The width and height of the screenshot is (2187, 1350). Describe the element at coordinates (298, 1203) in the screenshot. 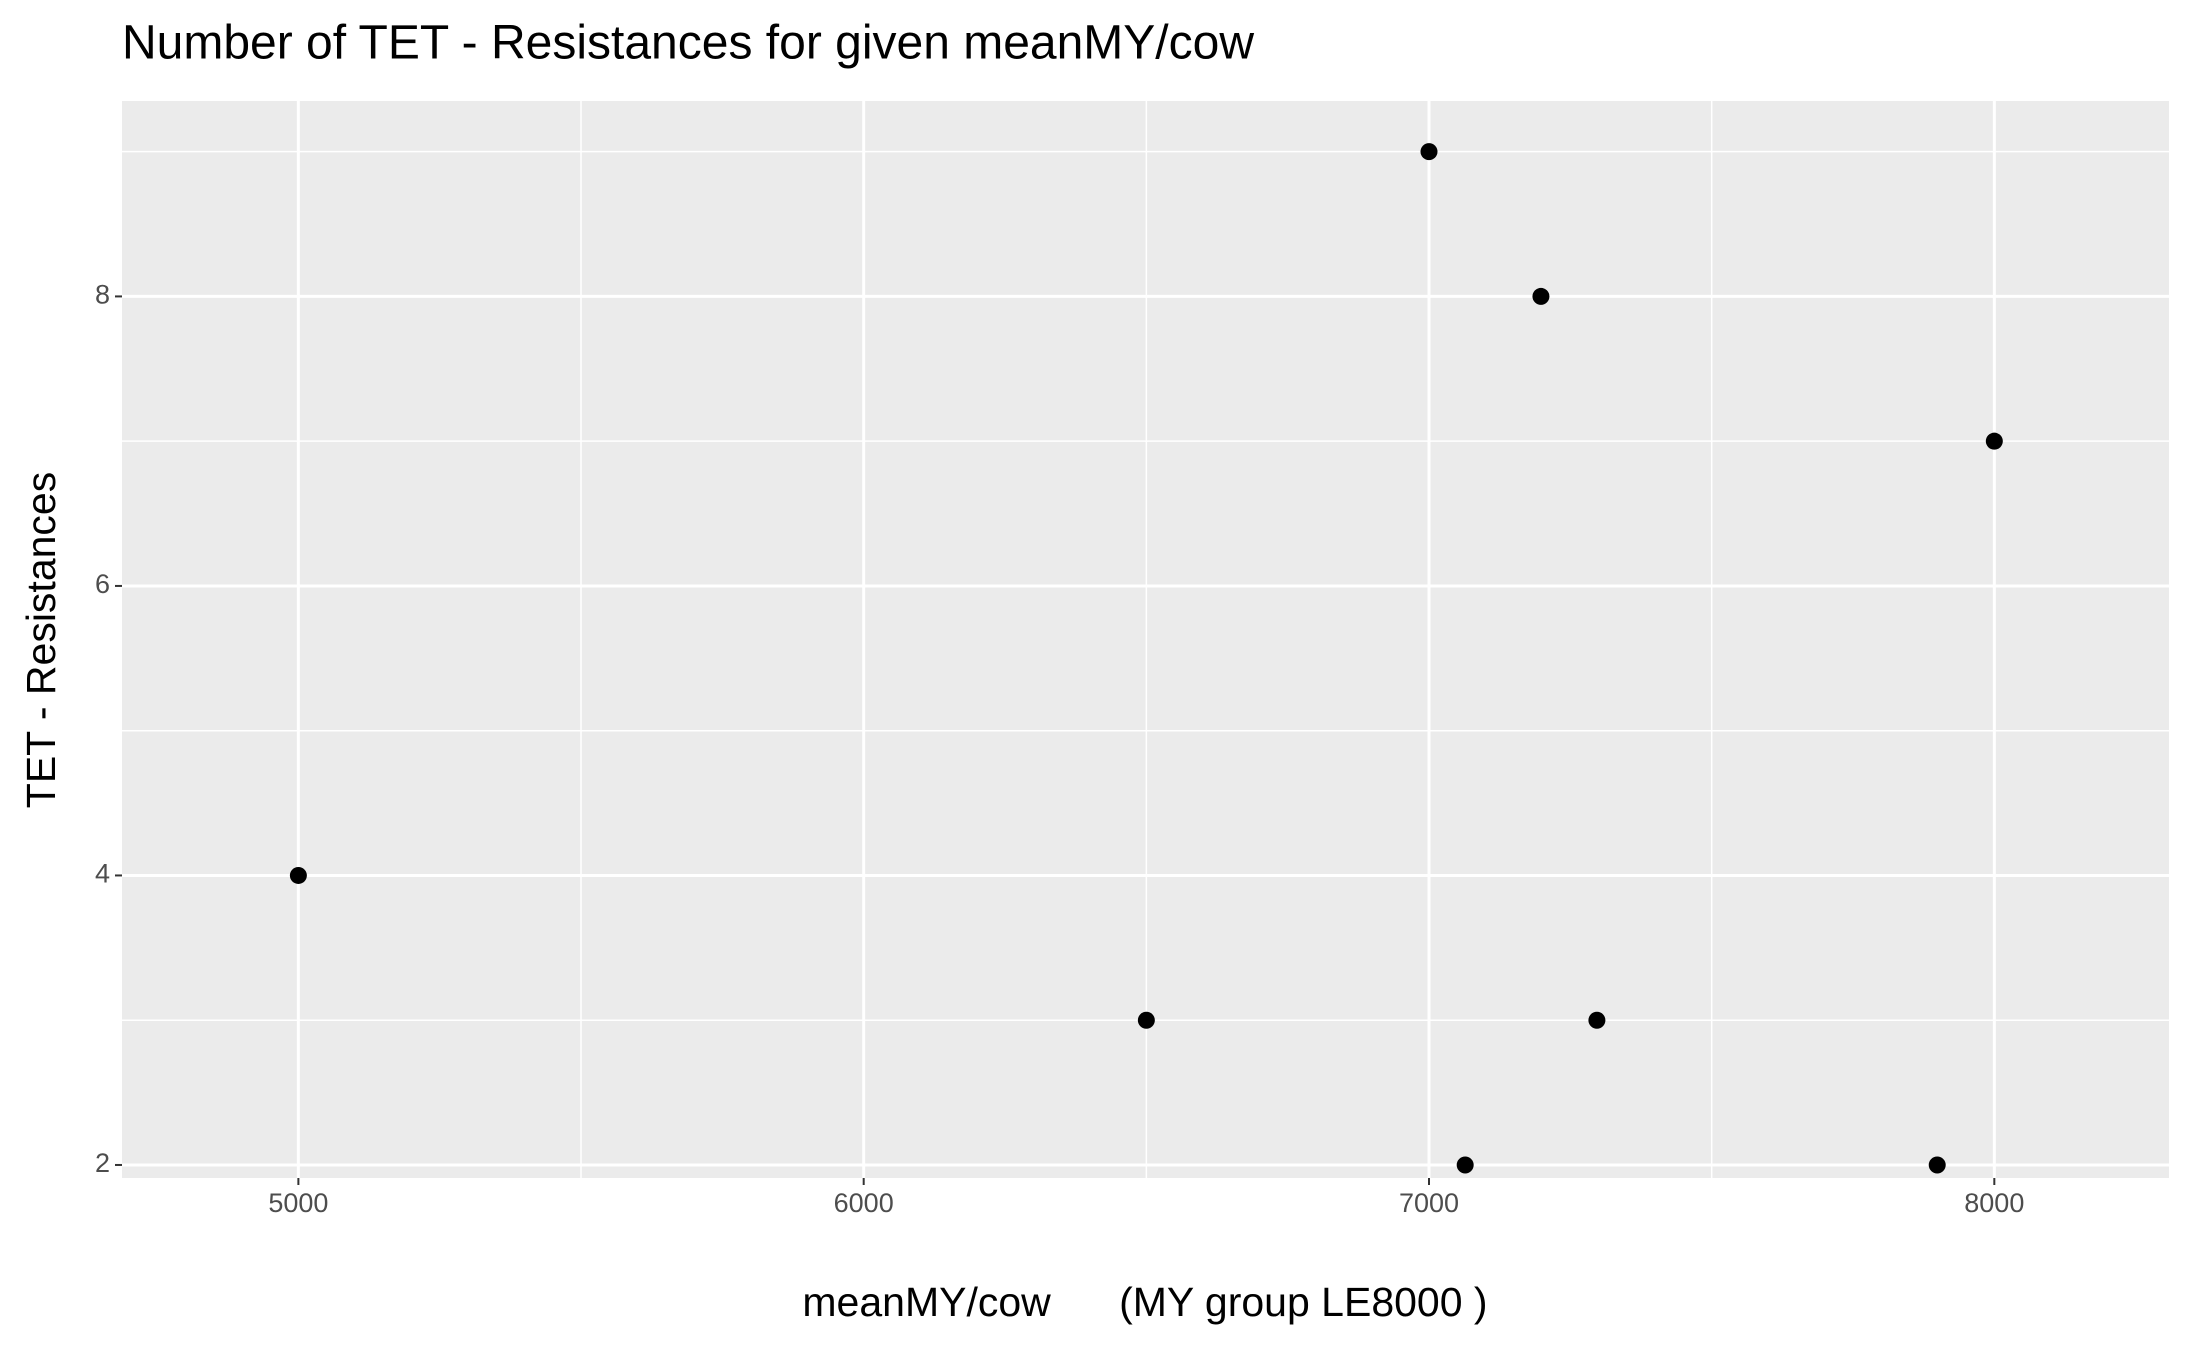

I see `x-tick-label: 5000` at that location.